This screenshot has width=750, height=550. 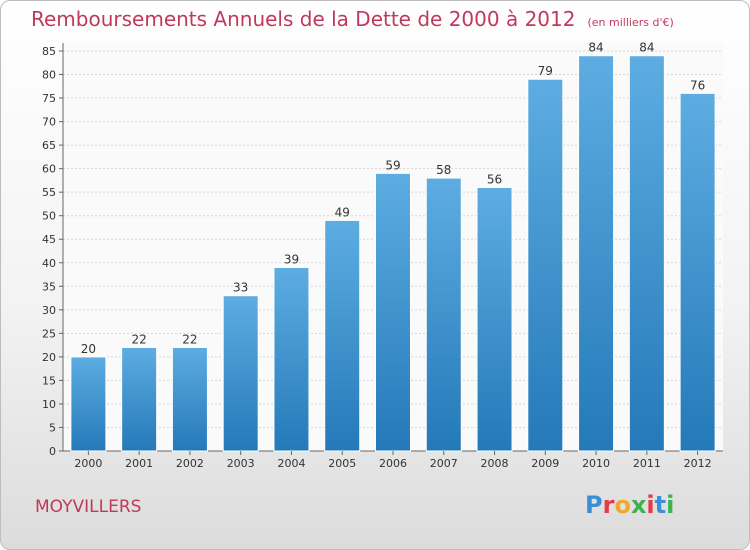 I want to click on y-tick-label: 0, so click(x=52, y=451).